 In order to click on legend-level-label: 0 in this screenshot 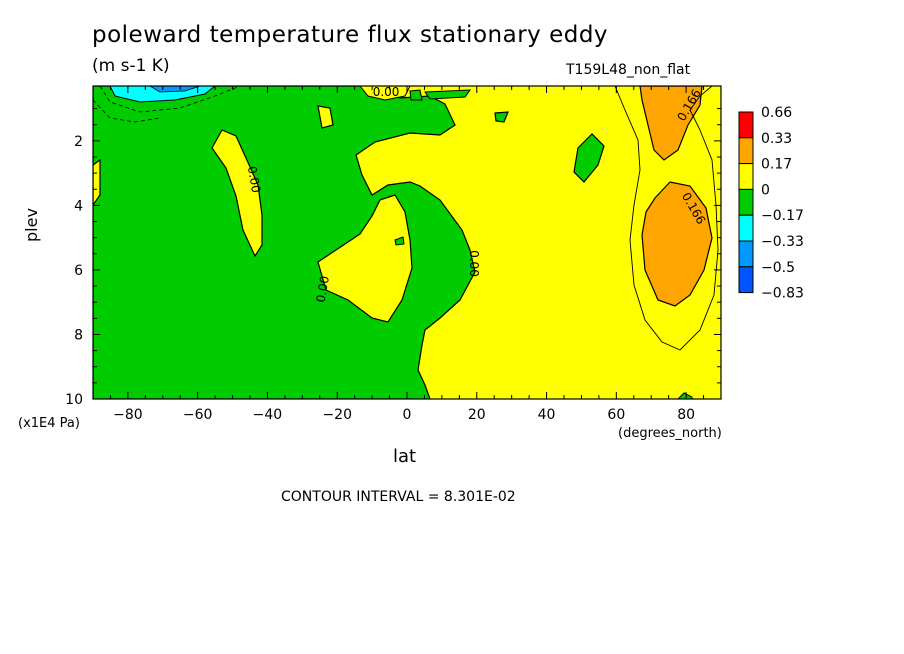, I will do `click(765, 190)`.